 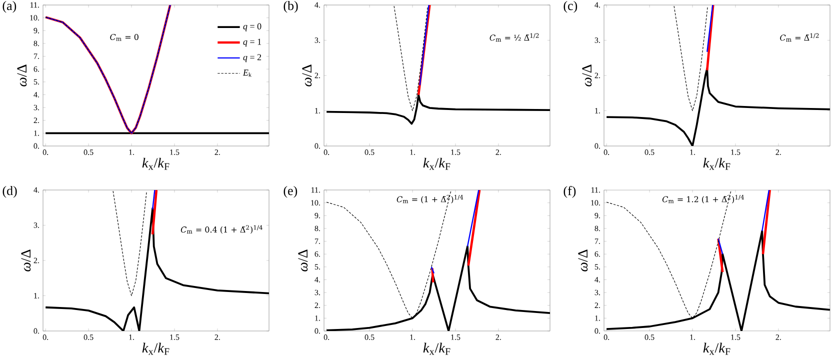 What do you see at coordinates (247, 73) in the screenshot?
I see `legend-label: E$_{k}$` at bounding box center [247, 73].